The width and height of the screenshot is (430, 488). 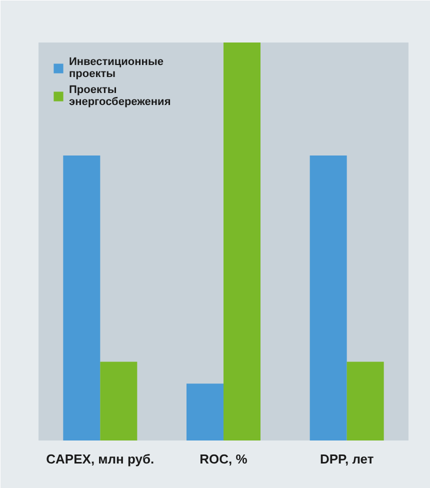 I want to click on legend-label: Инвестиционные проекты, so click(x=116, y=68).